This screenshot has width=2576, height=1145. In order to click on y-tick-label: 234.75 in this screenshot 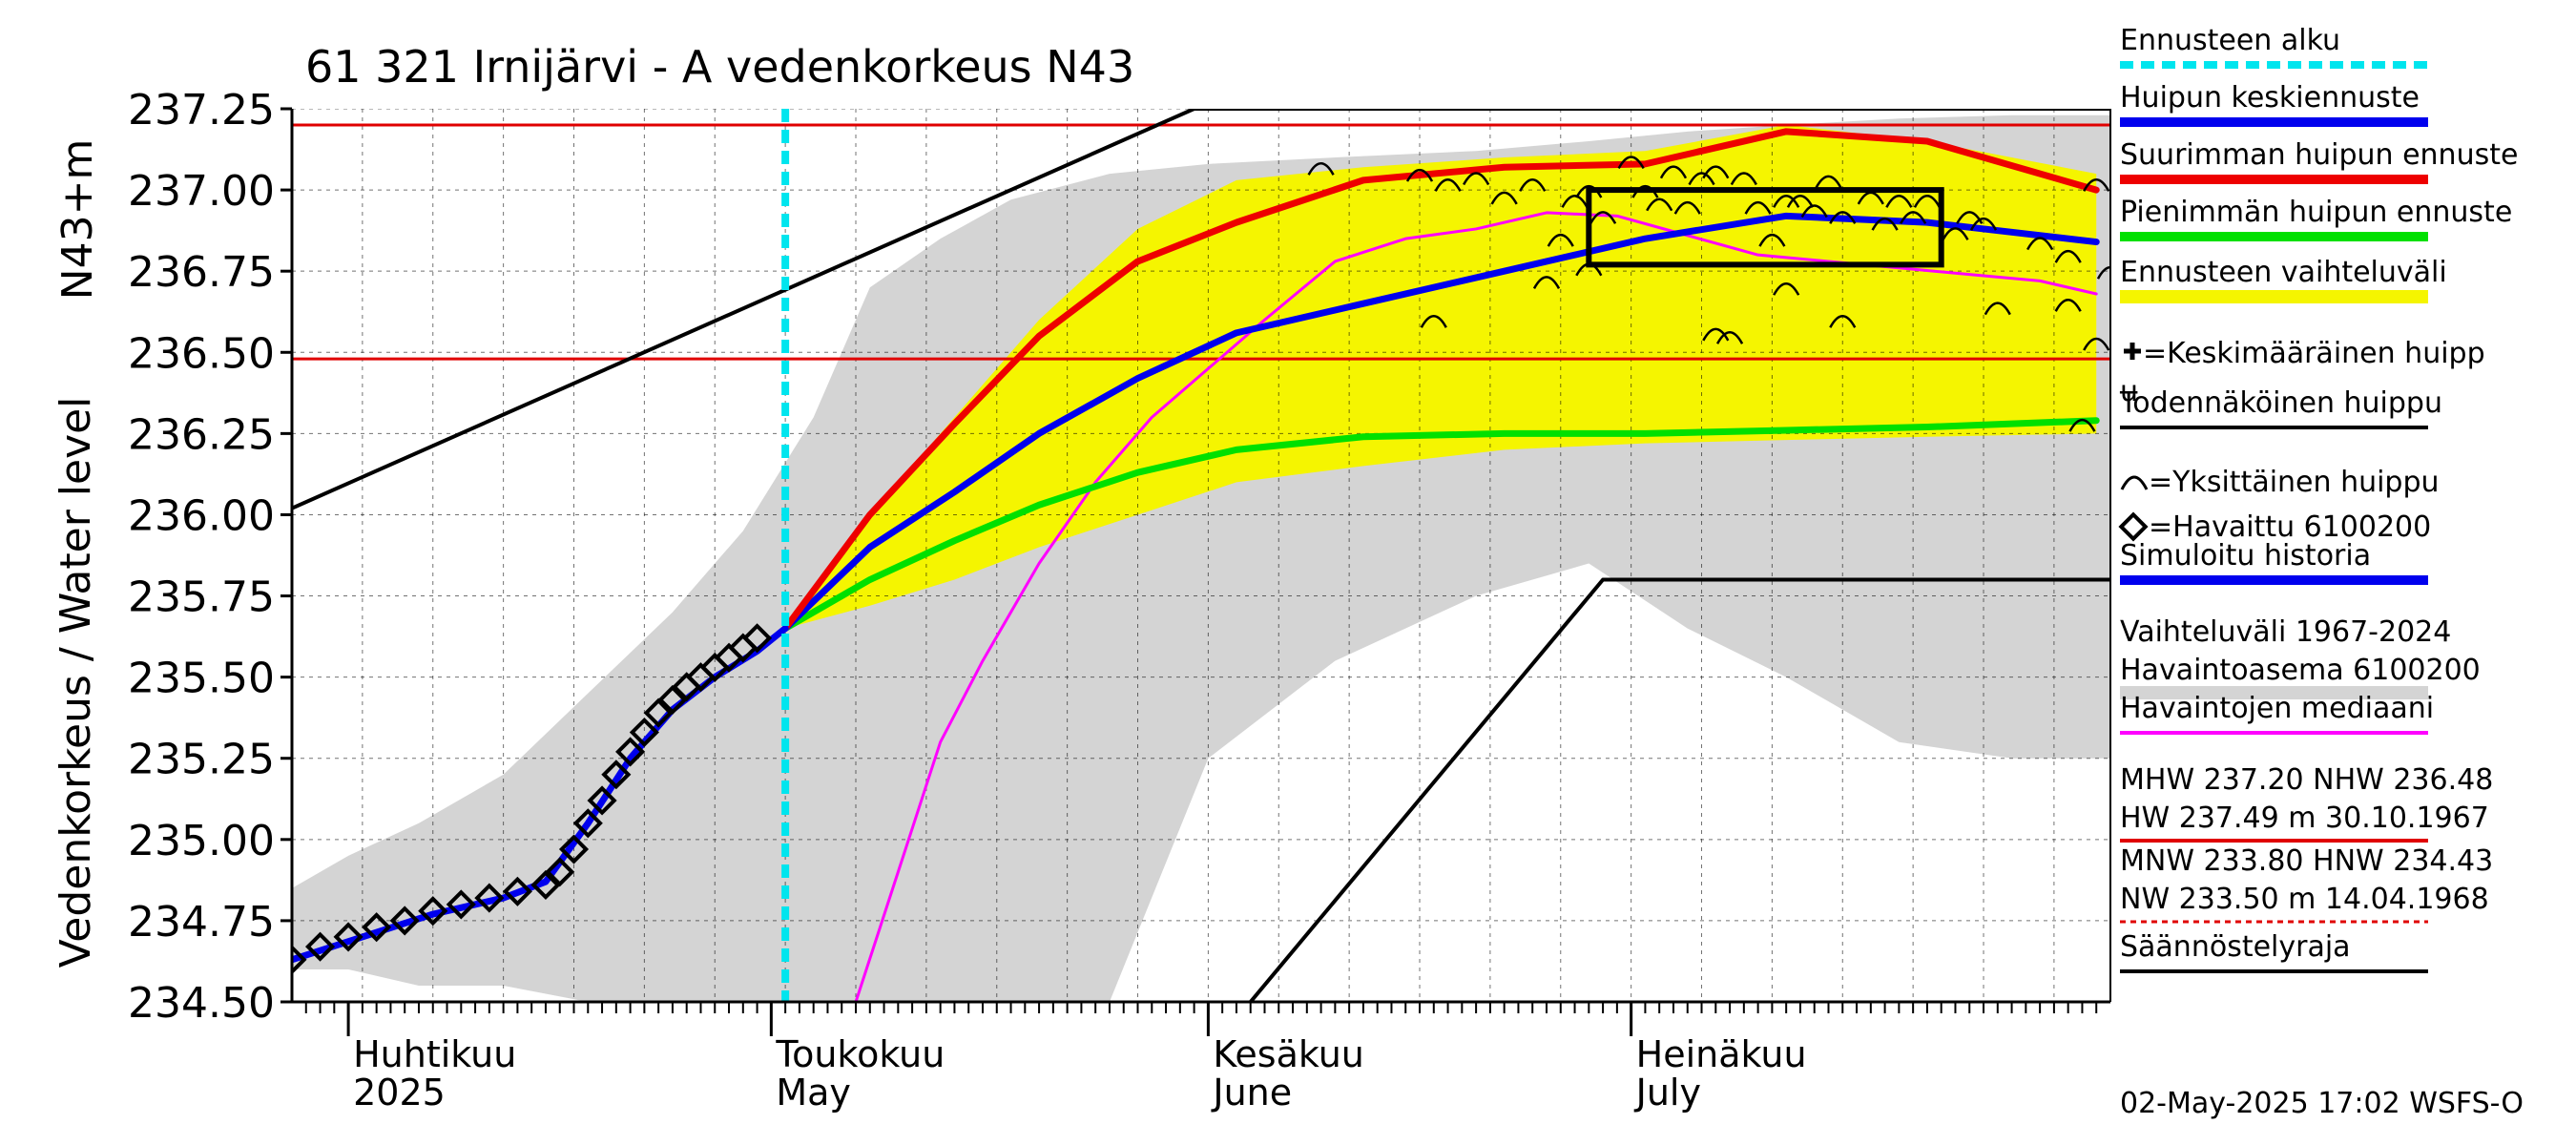, I will do `click(201, 922)`.